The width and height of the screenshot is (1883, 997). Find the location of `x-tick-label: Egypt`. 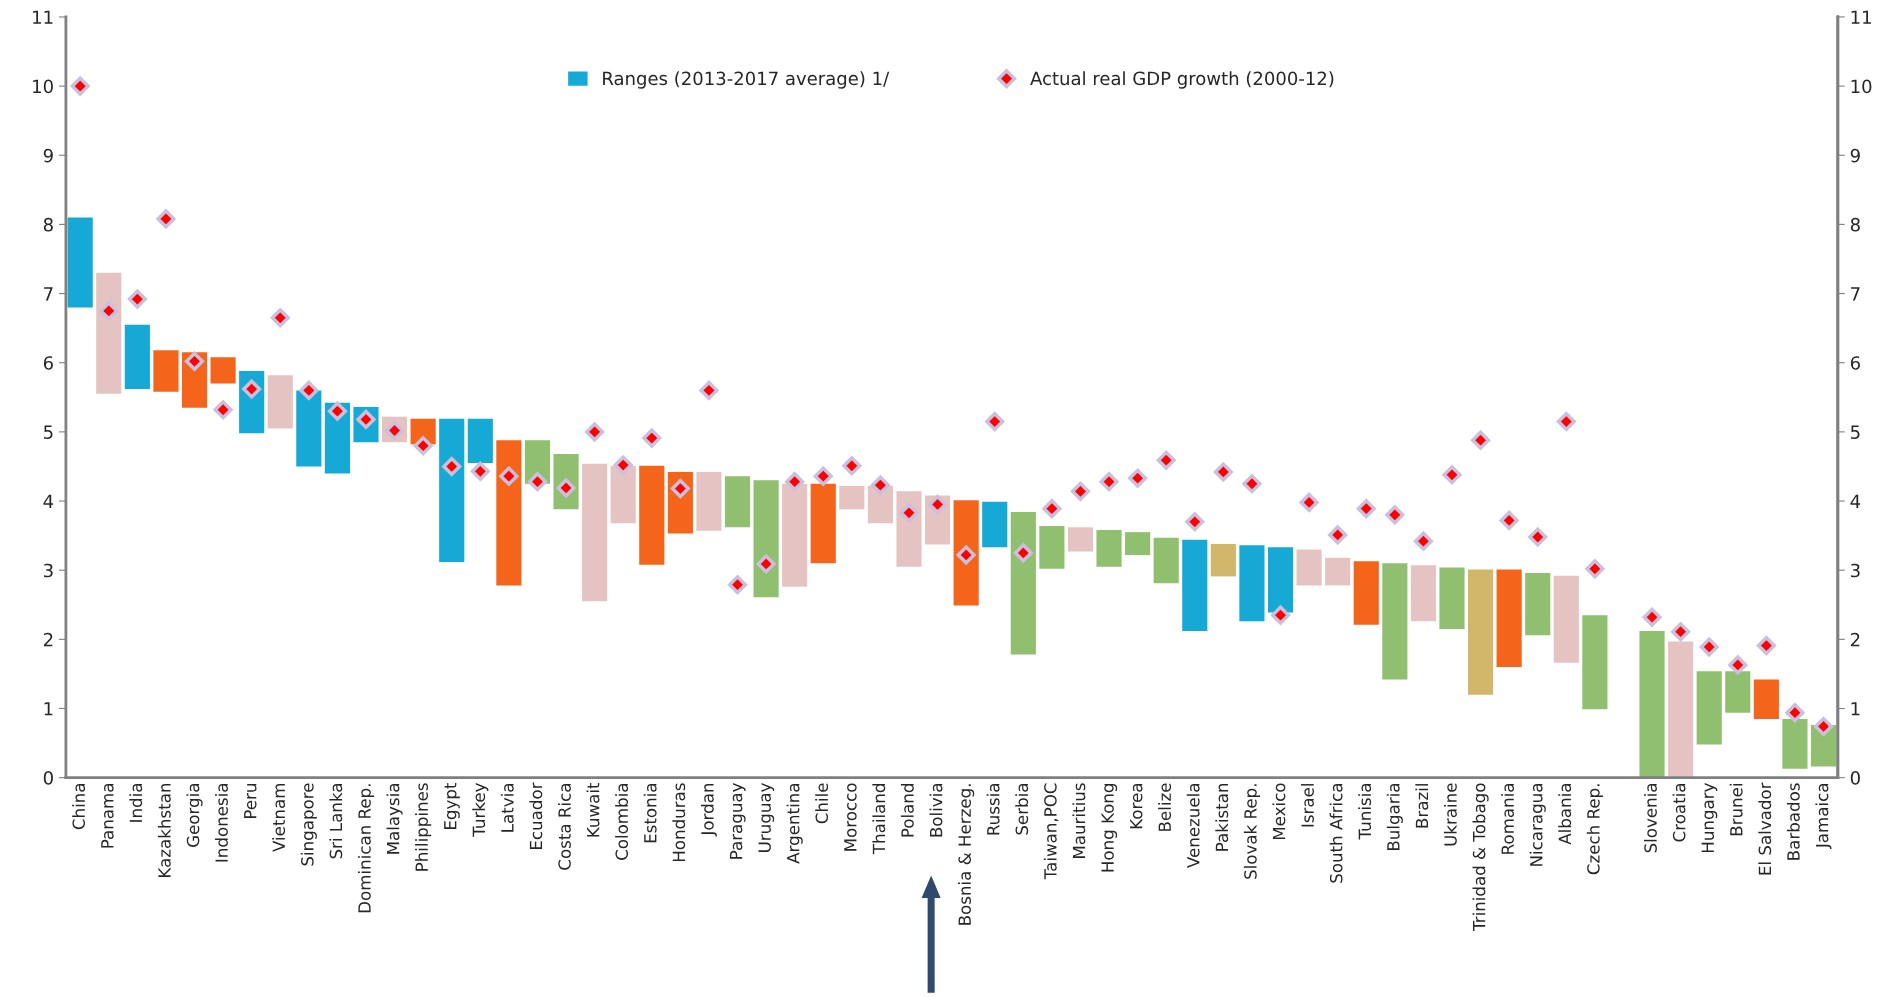

x-tick-label: Egypt is located at coordinates (452, 805).